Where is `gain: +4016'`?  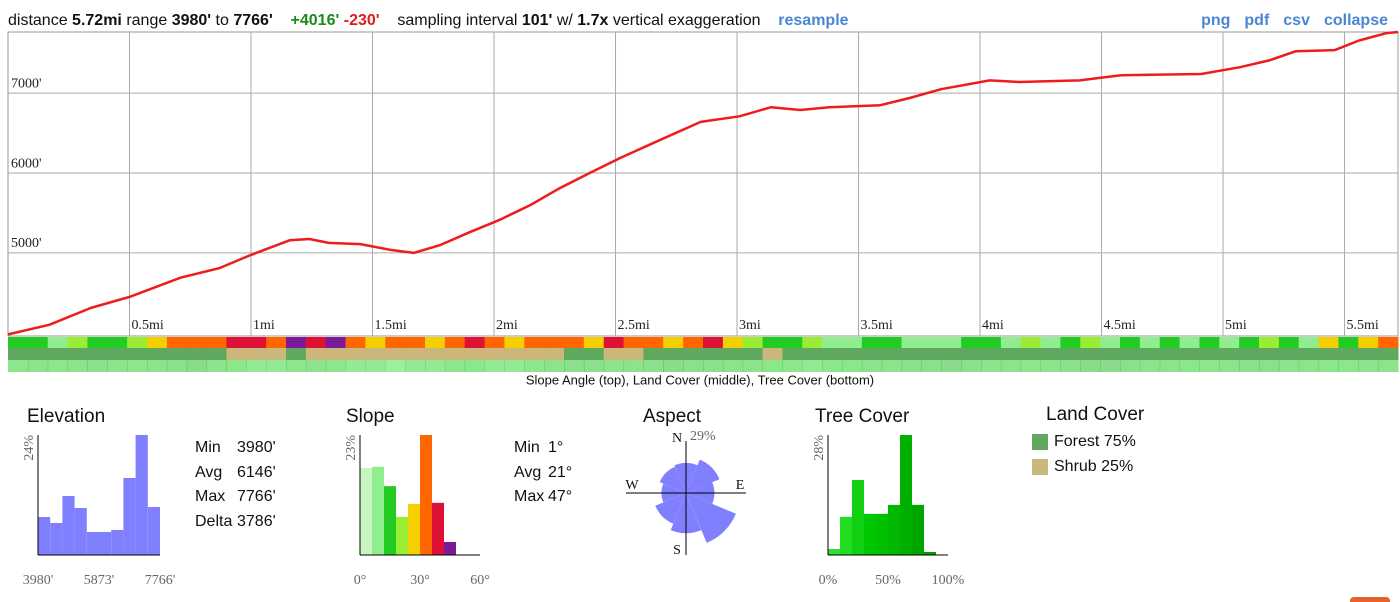 gain: +4016' is located at coordinates (315, 20).